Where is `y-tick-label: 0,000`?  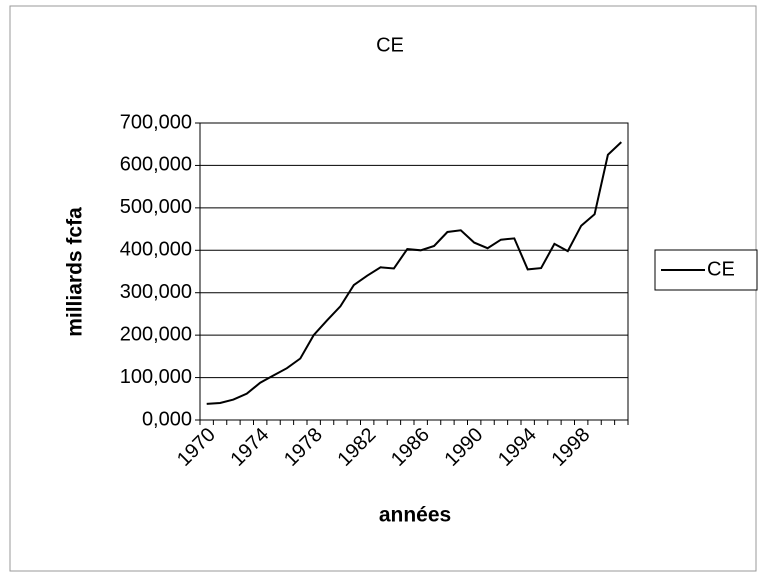 y-tick-label: 0,000 is located at coordinates (167, 419).